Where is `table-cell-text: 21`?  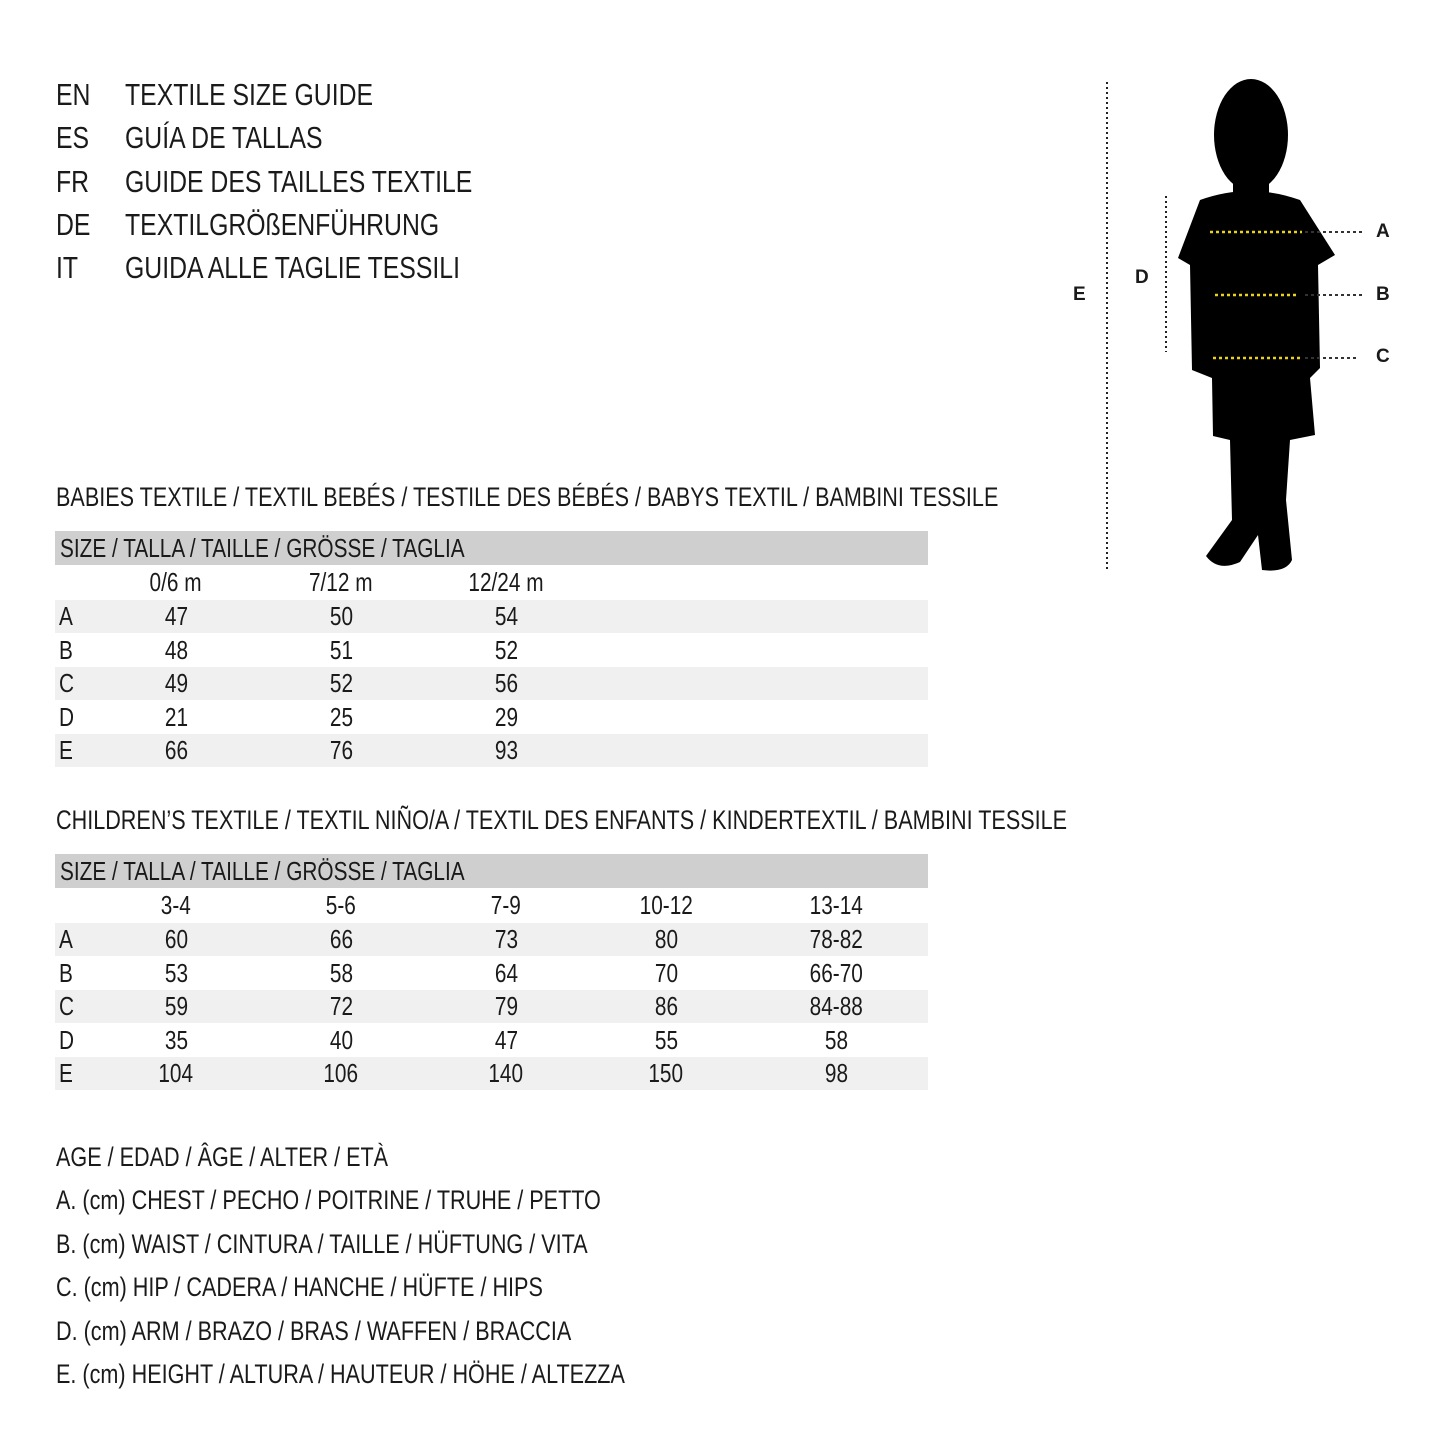
table-cell-text: 21 is located at coordinates (176, 716).